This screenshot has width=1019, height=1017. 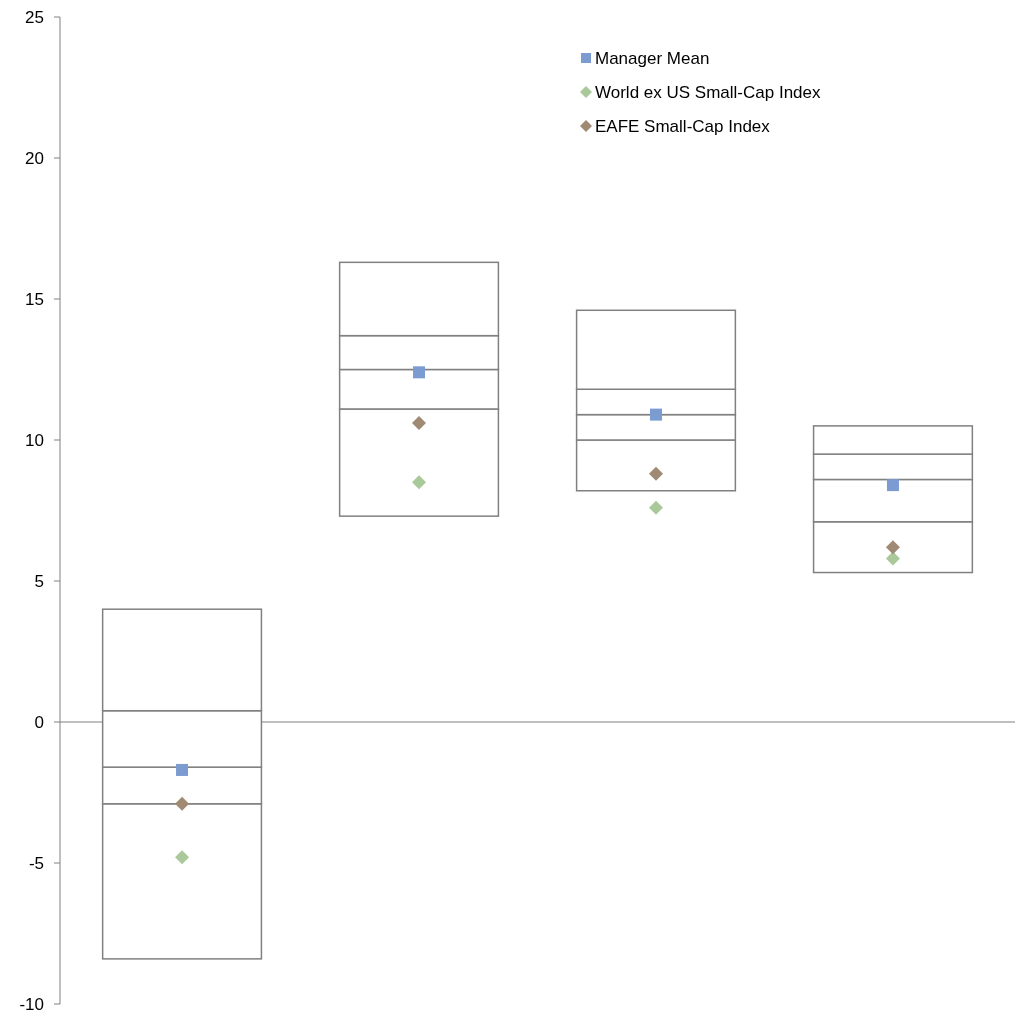 What do you see at coordinates (34, 299) in the screenshot?
I see `y-tick-label: 15` at bounding box center [34, 299].